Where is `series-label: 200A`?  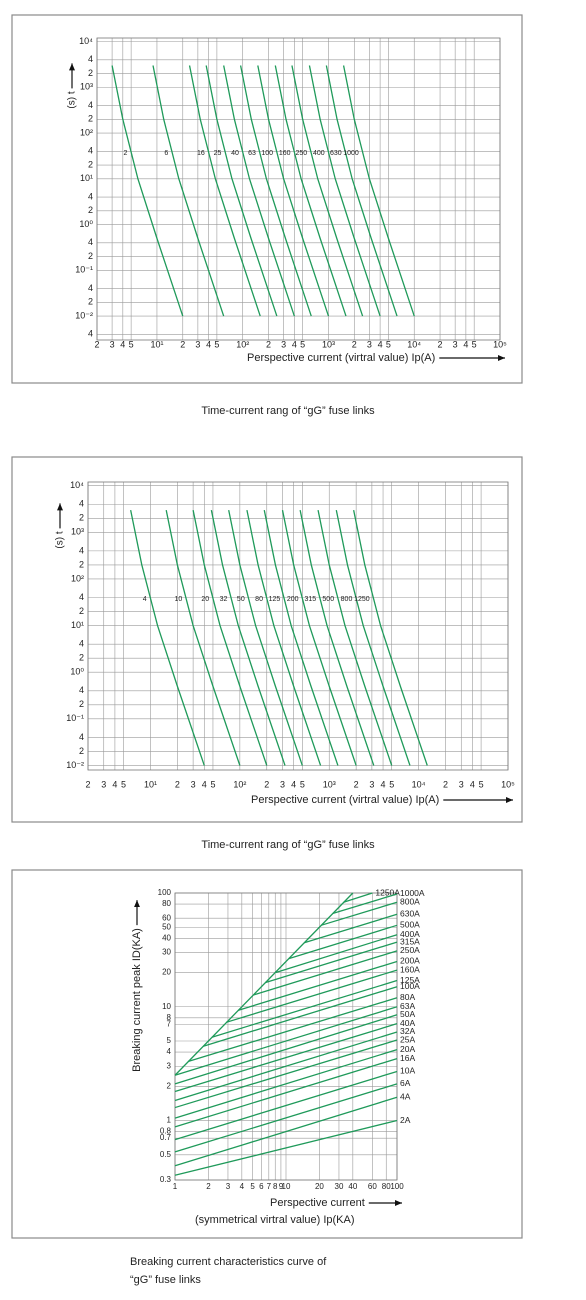
series-label: 200A is located at coordinates (410, 961).